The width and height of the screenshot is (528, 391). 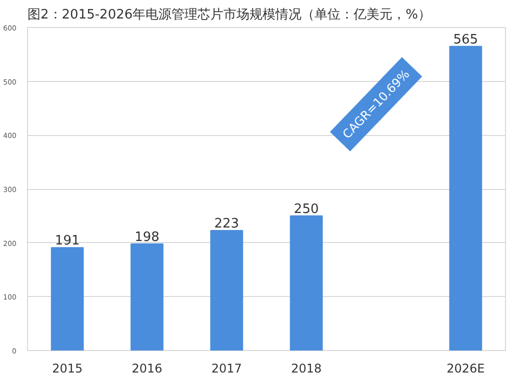 What do you see at coordinates (227, 224) in the screenshot?
I see `data-label: 223` at bounding box center [227, 224].